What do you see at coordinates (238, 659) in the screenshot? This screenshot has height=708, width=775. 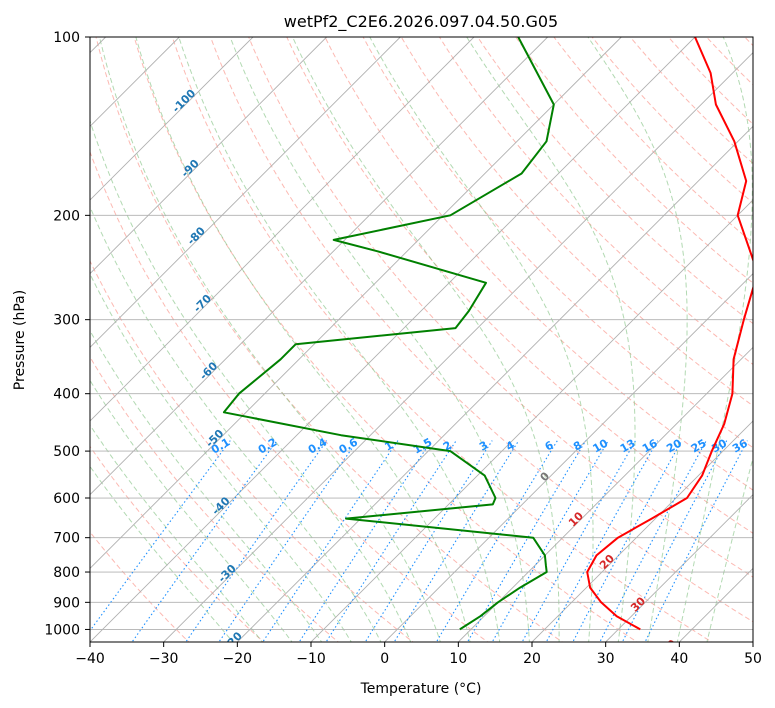 I see `x-tick-label: −20` at bounding box center [238, 659].